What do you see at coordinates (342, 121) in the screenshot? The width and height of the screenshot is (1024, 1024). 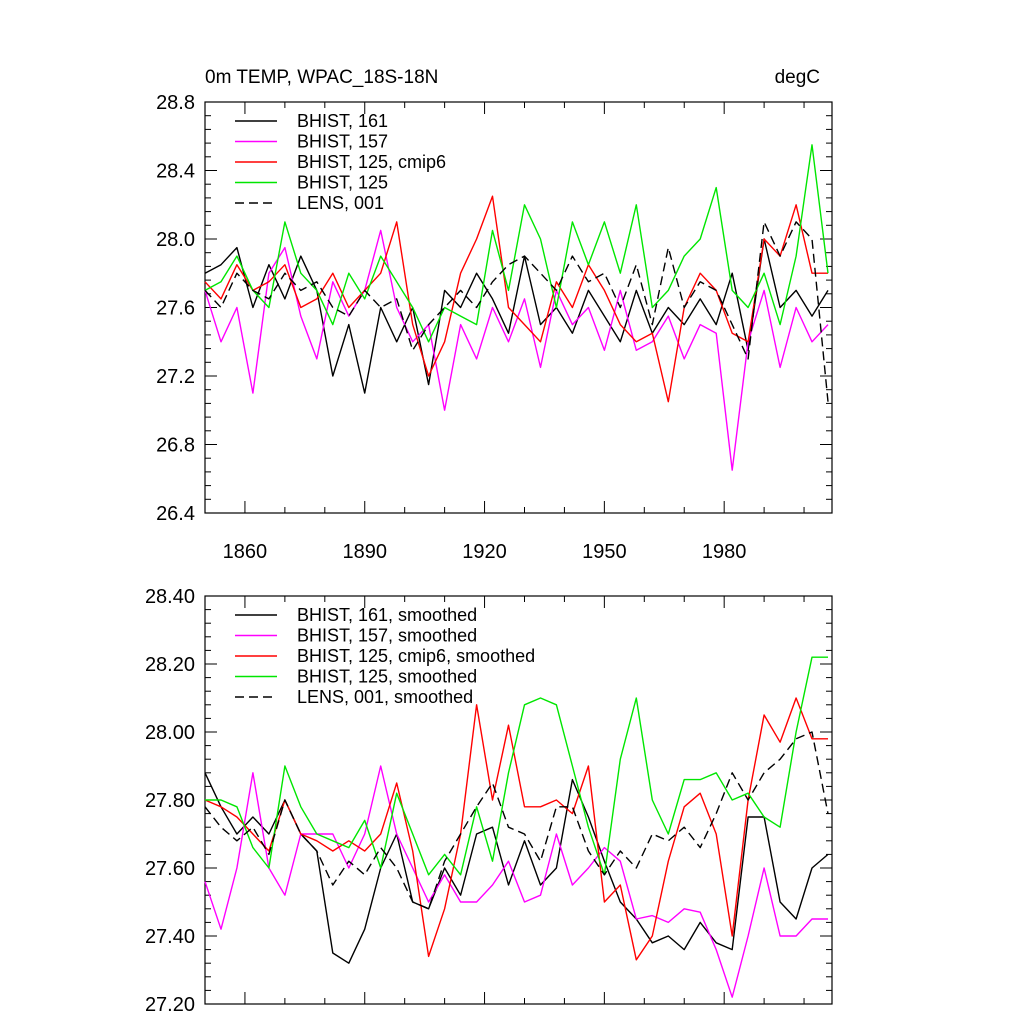 I see `legend-label: BHIST, 161` at bounding box center [342, 121].